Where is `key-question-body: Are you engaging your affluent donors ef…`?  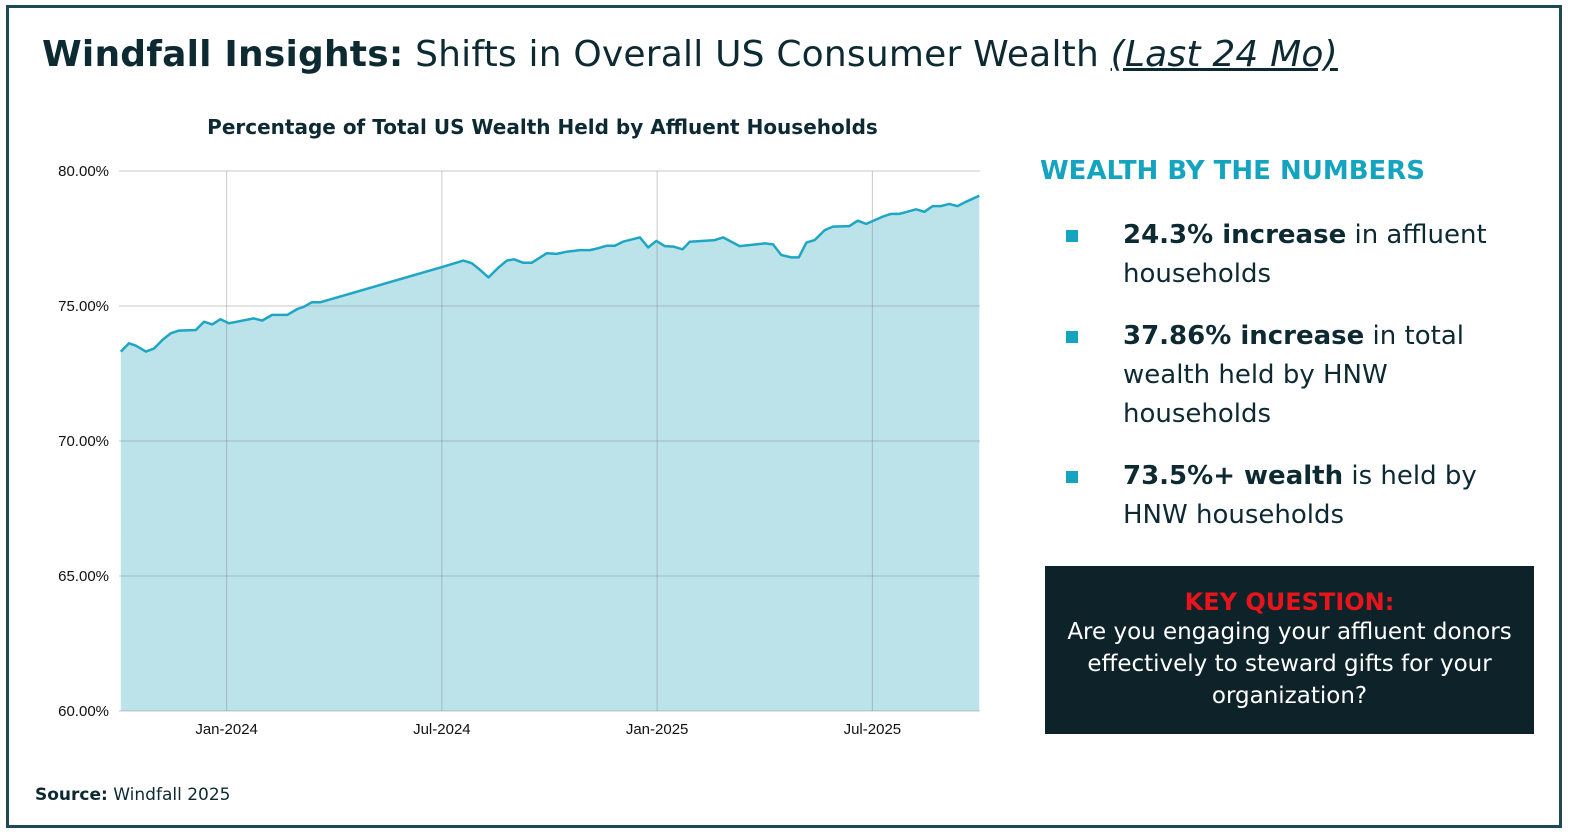 key-question-body: Are you engaging your affluent donors ef… is located at coordinates (1289, 664).